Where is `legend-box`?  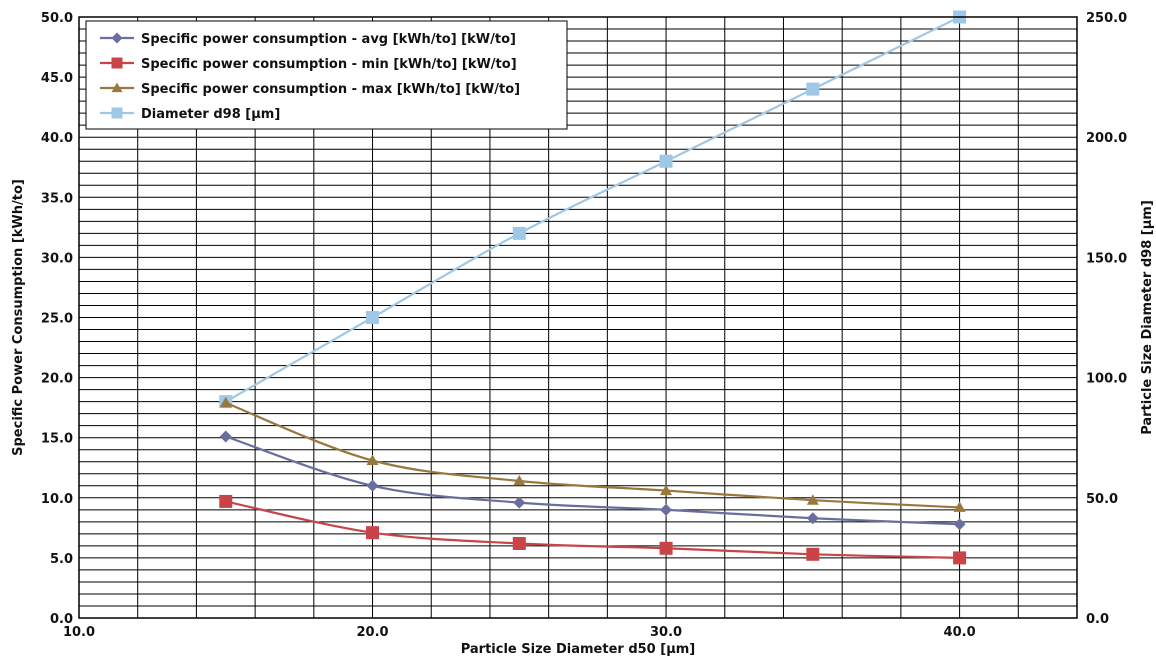 legend-box is located at coordinates (326, 75).